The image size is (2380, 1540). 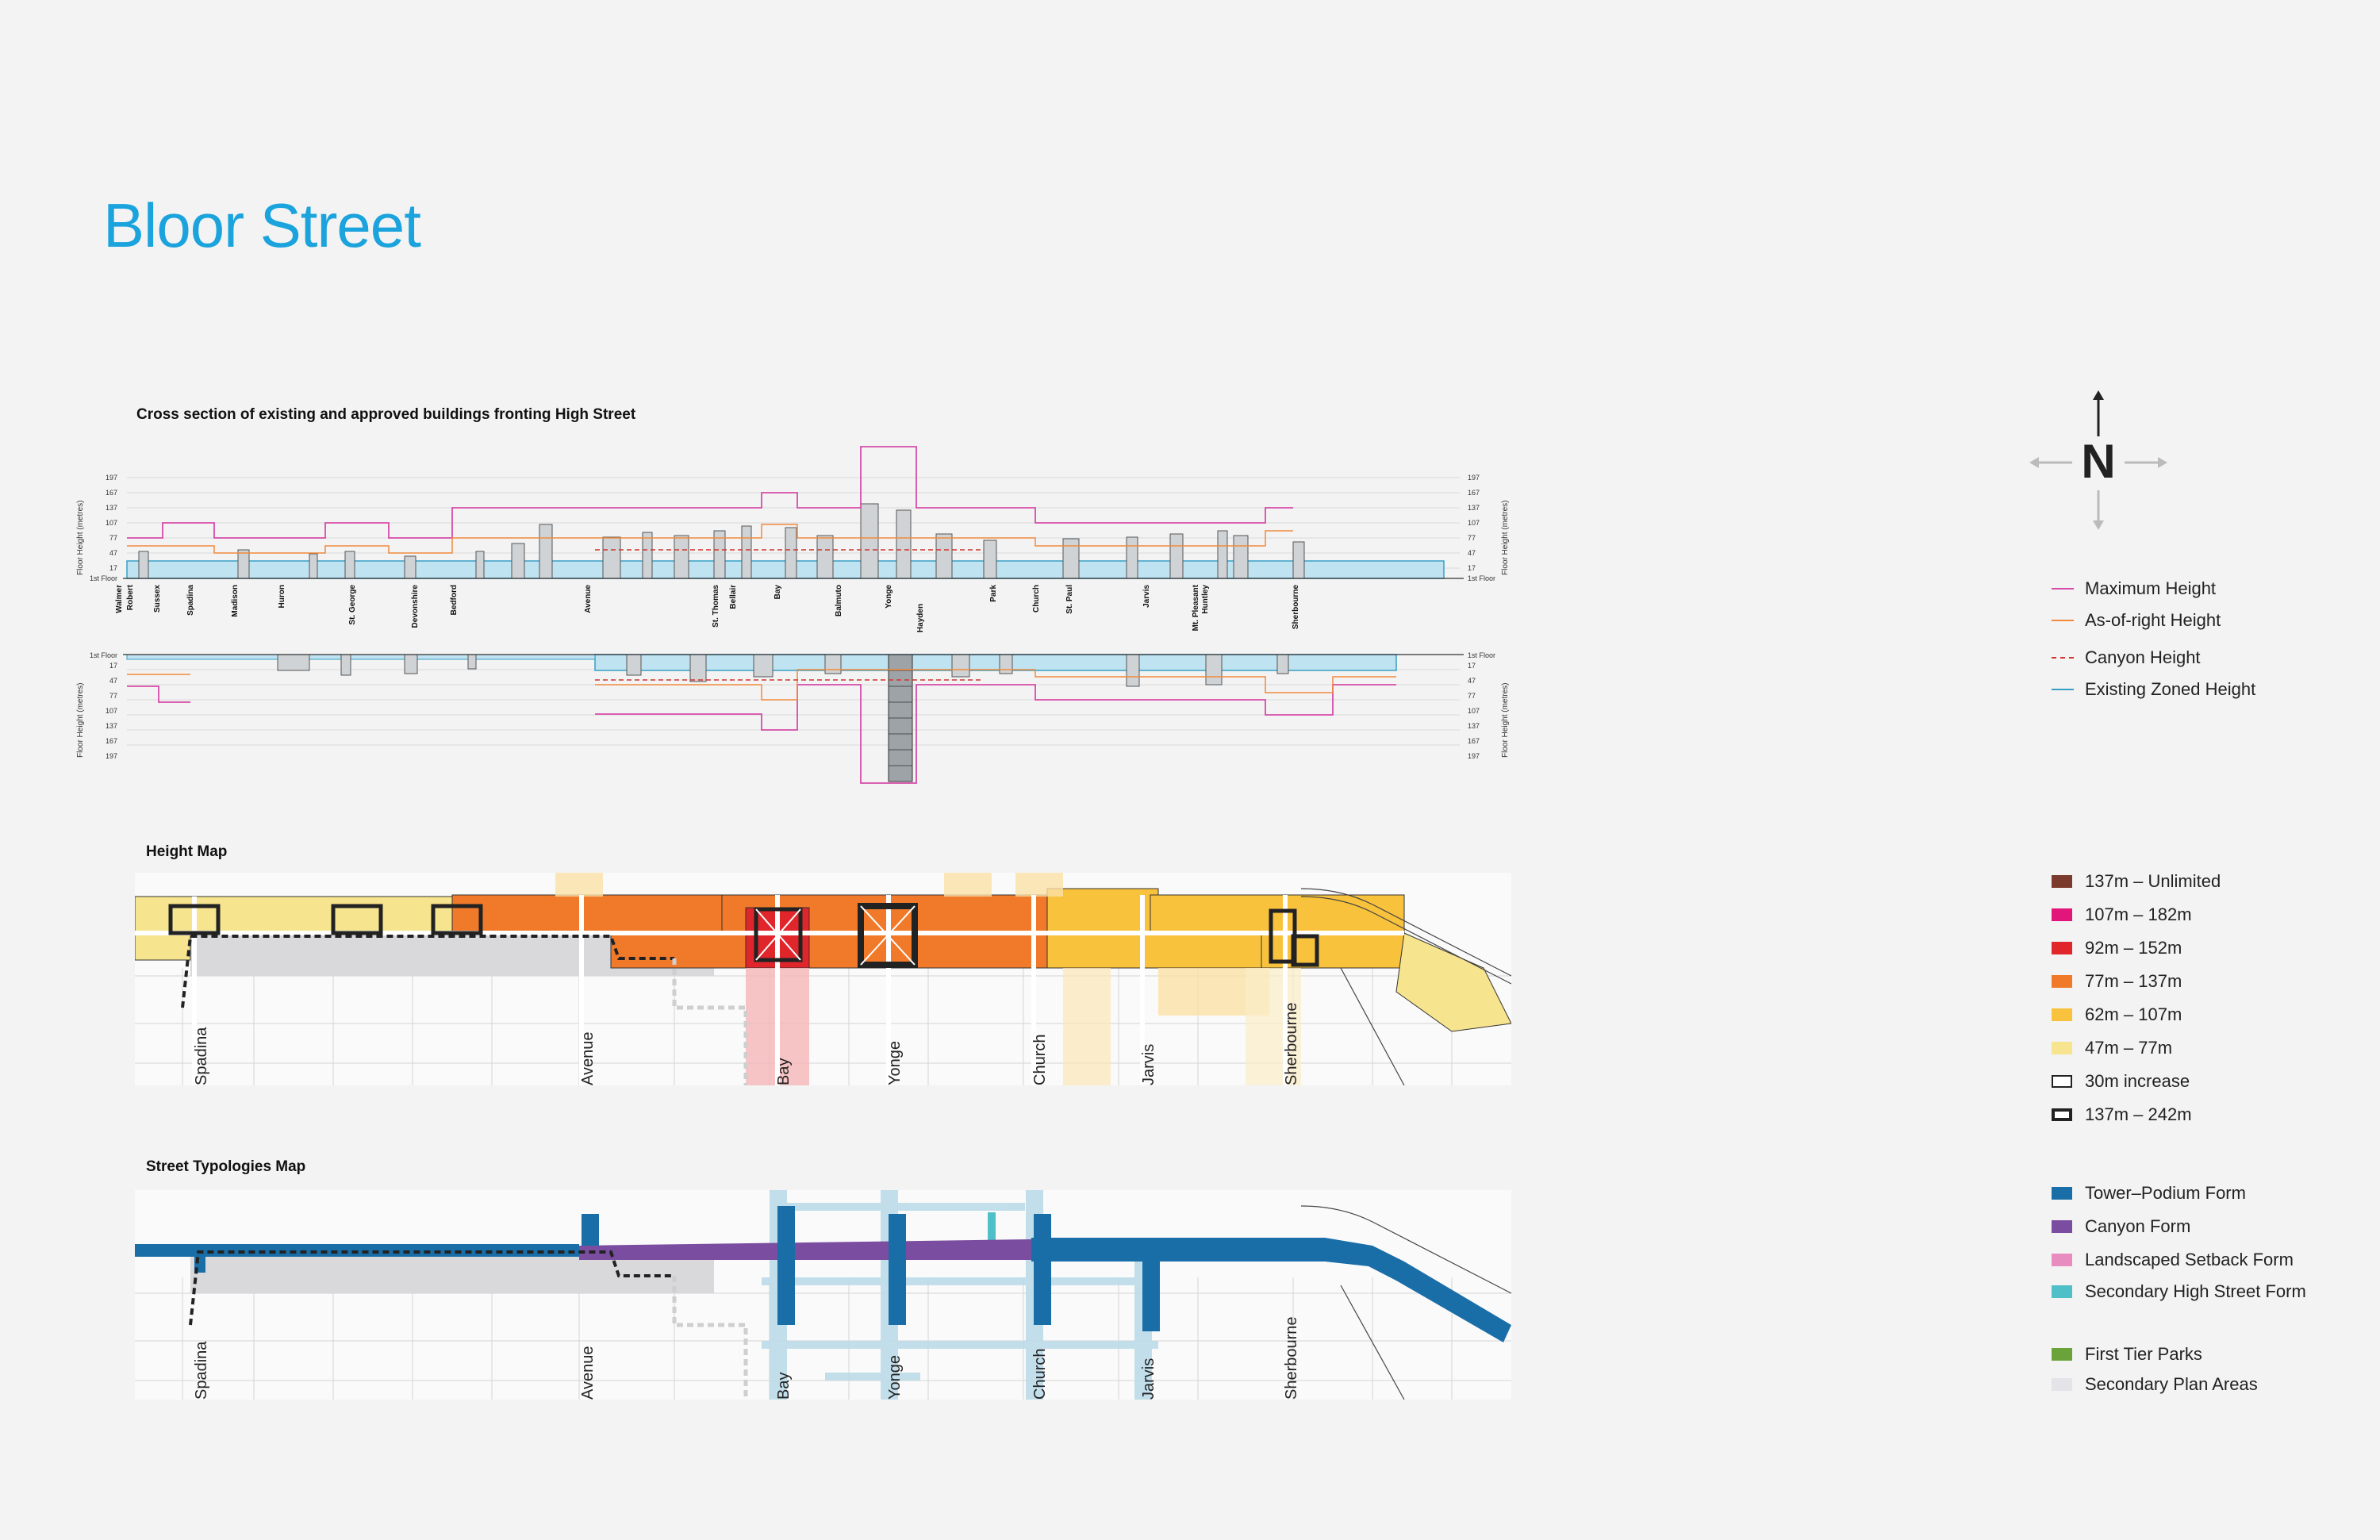 I want to click on street-label: Walmer, so click(x=119, y=599).